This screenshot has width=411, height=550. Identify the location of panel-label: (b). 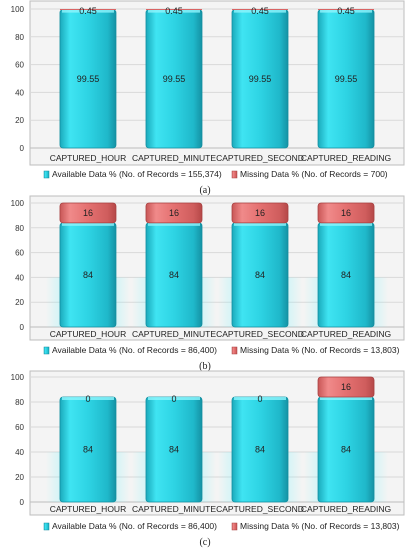
(205, 366).